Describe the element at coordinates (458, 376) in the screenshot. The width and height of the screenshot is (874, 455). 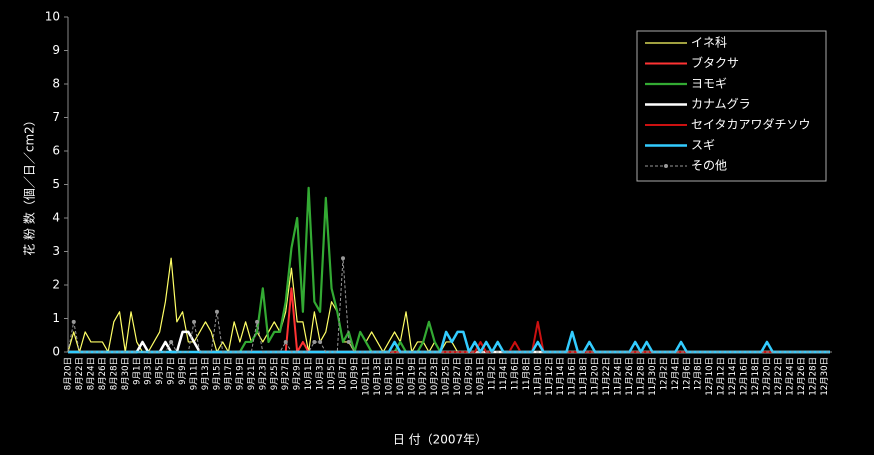
I see `x-tick-label: 10月27日` at that location.